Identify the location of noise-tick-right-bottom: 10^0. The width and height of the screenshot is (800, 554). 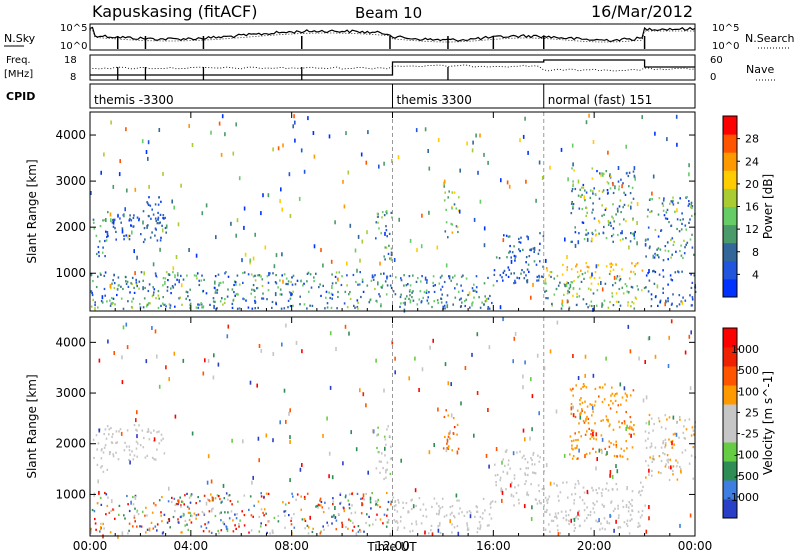
(725, 46).